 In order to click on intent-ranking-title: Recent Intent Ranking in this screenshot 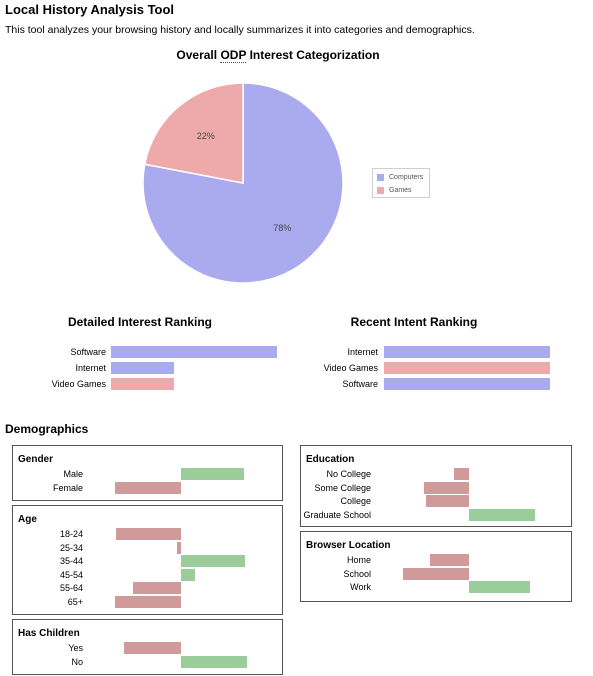, I will do `click(414, 322)`.